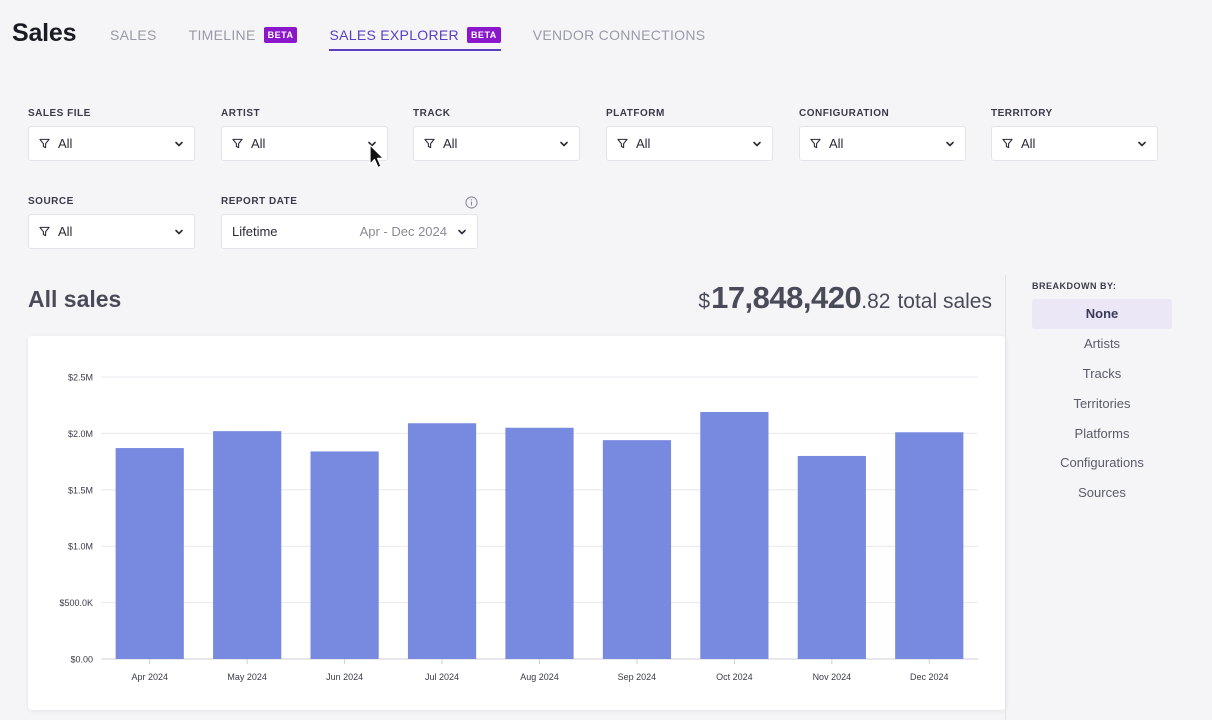  Describe the element at coordinates (1102, 493) in the screenshot. I see `breakdown-sources: Sources` at that location.